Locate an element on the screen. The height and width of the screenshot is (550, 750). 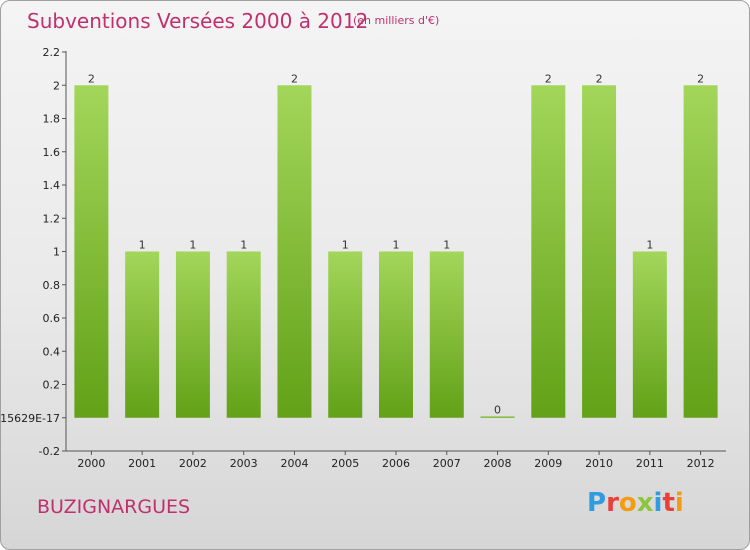
x-tick-label: 2003 is located at coordinates (244, 463).